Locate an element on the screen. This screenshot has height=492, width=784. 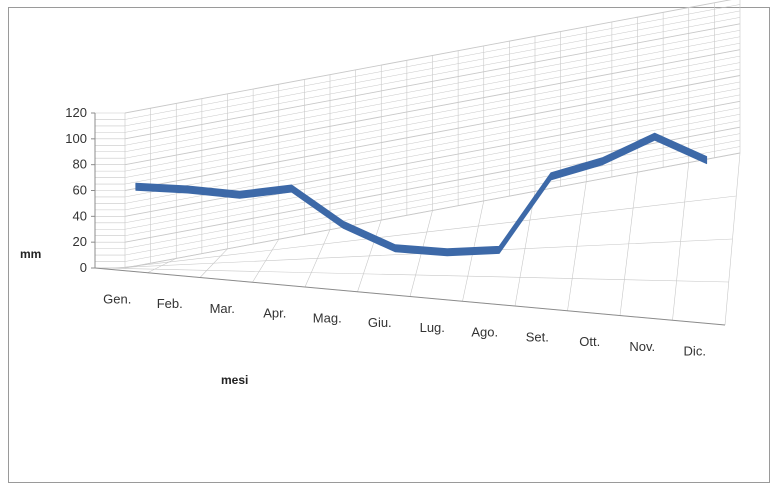
y-tick-label: 40 is located at coordinates (80, 215).